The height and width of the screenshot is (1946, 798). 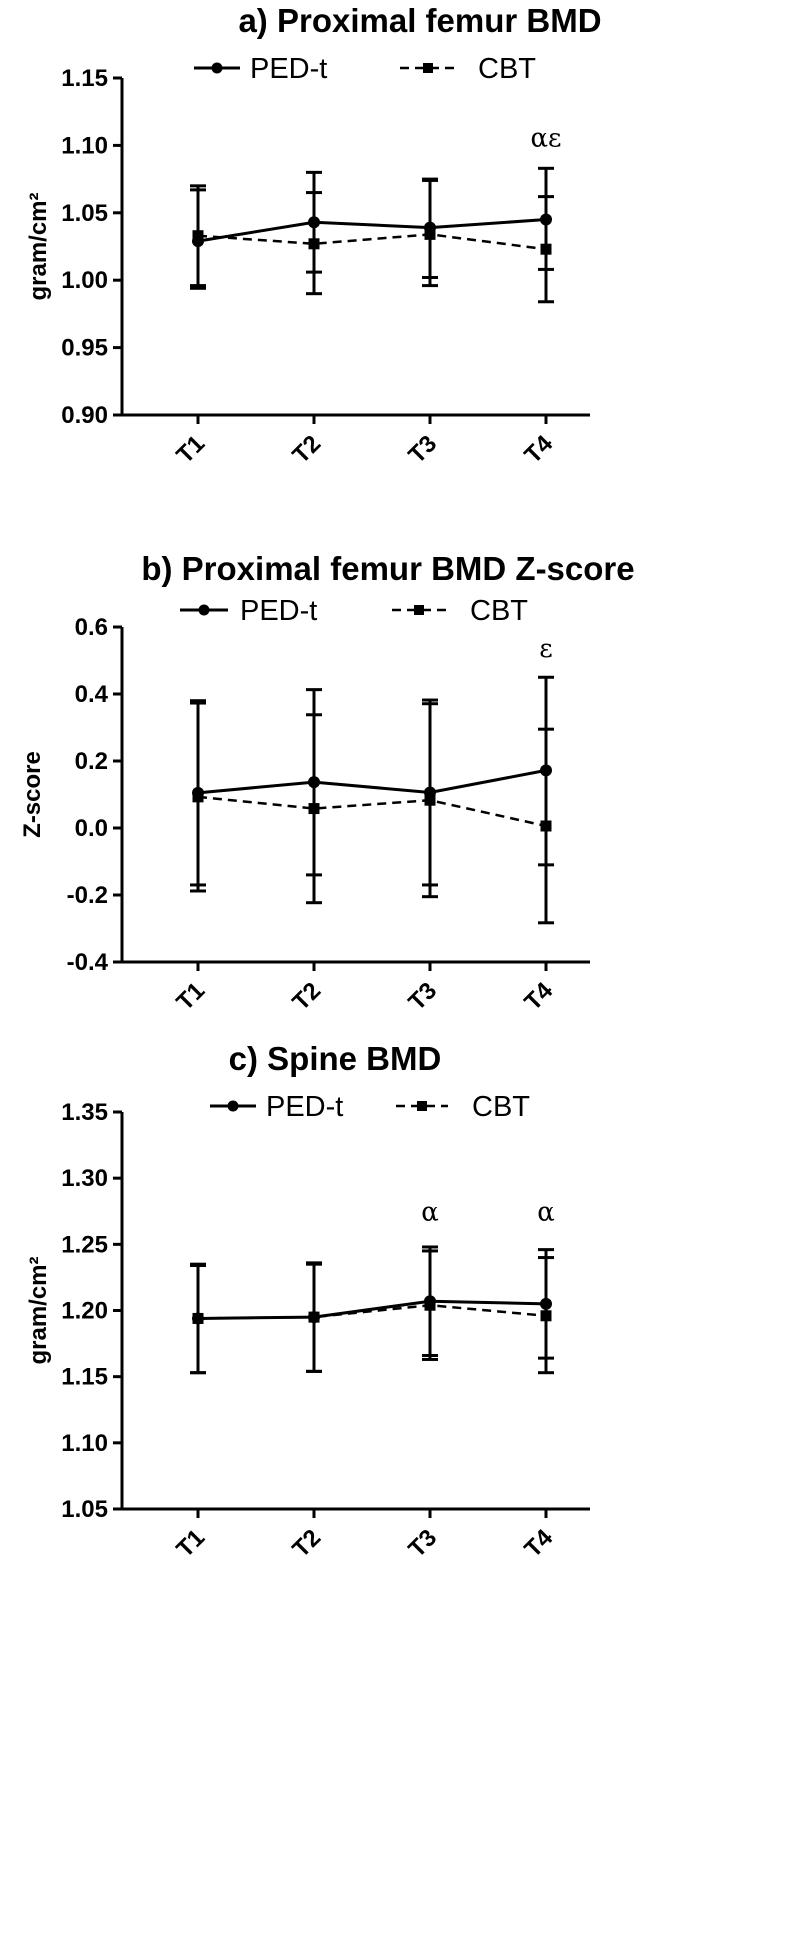 I want to click on y-tick-label: -0.2, so click(x=87, y=895).